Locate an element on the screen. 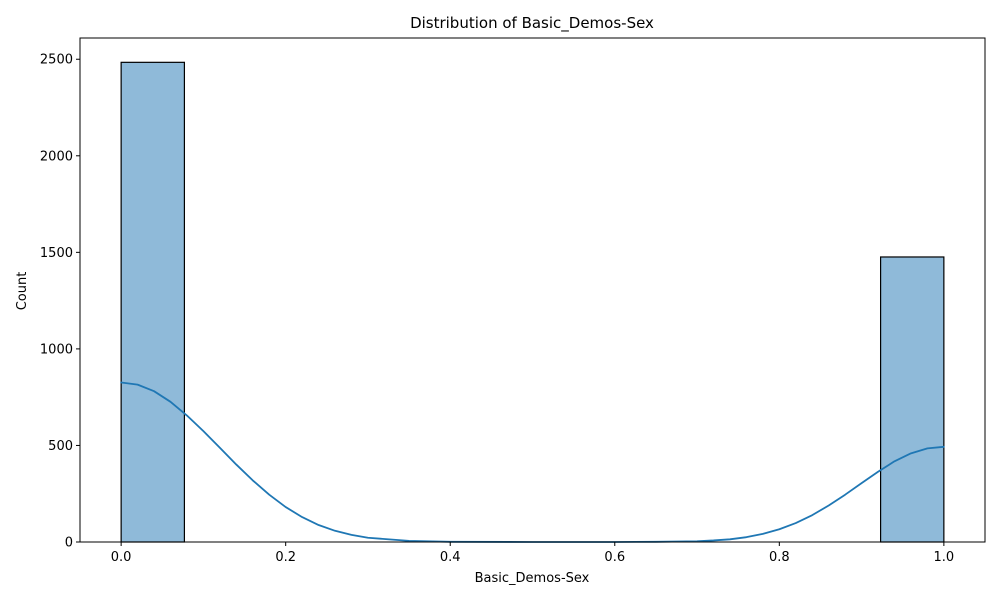 The width and height of the screenshot is (1000, 600). x-tick-label: 0.0 is located at coordinates (121, 557).